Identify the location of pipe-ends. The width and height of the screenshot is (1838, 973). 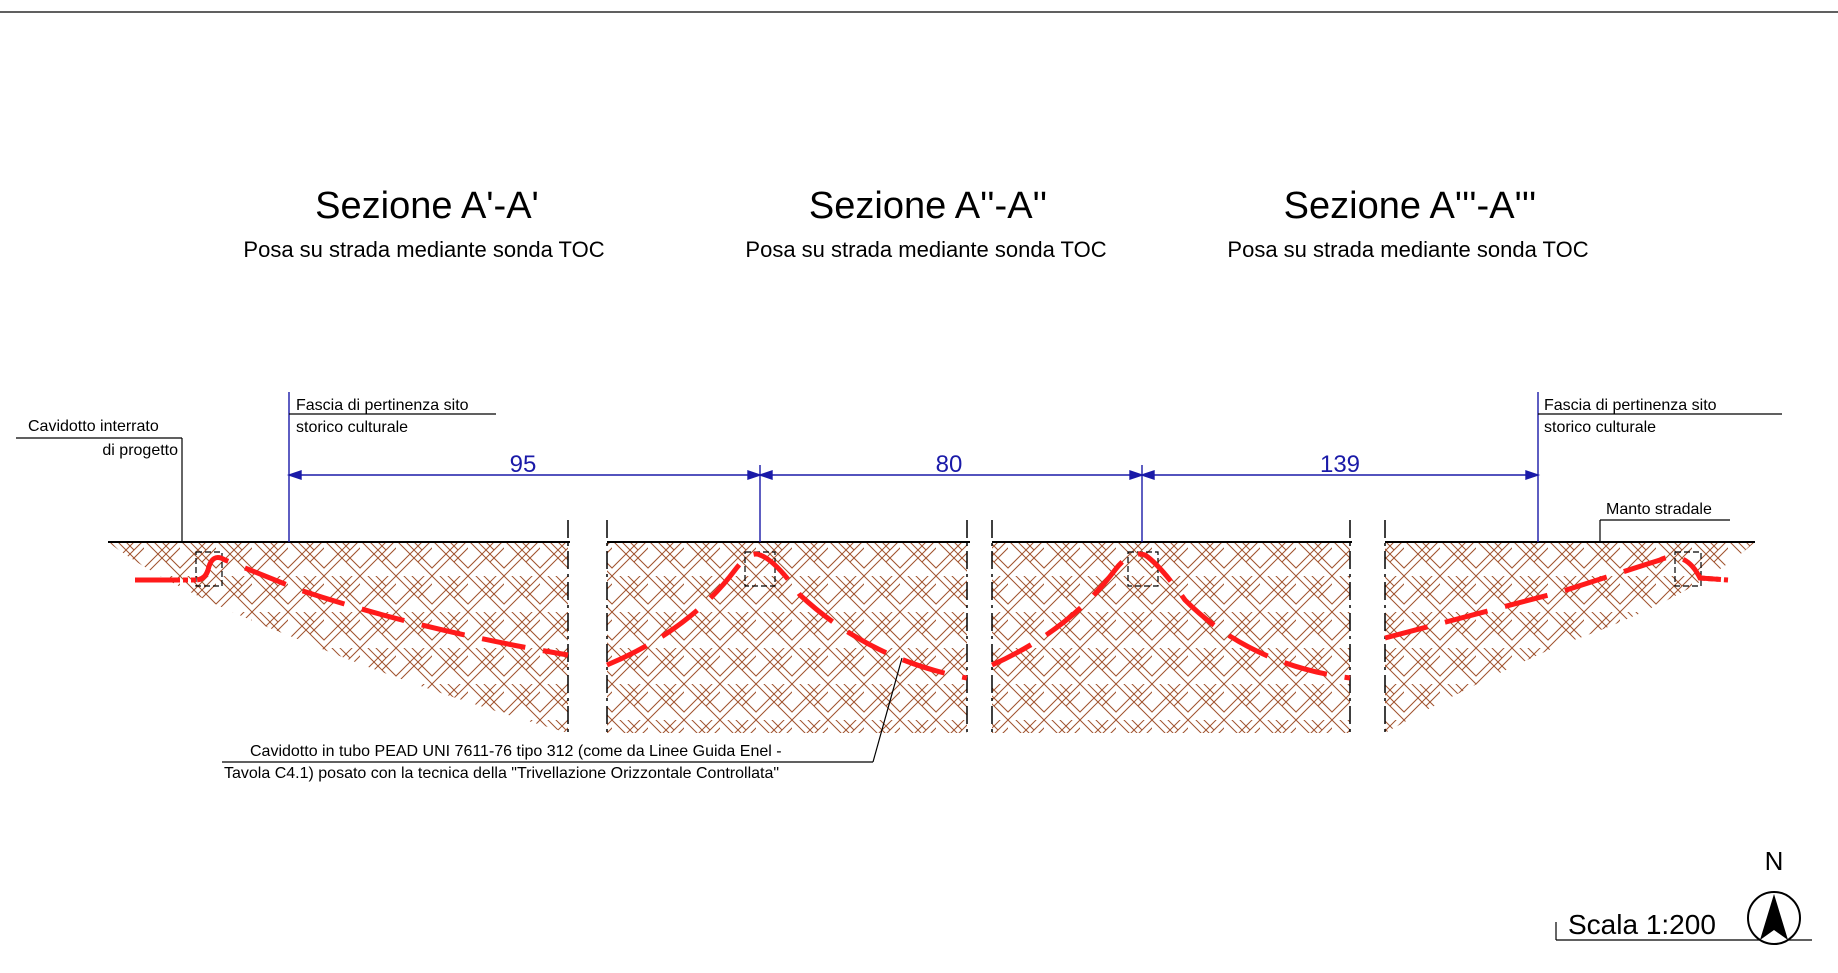
(932, 576).